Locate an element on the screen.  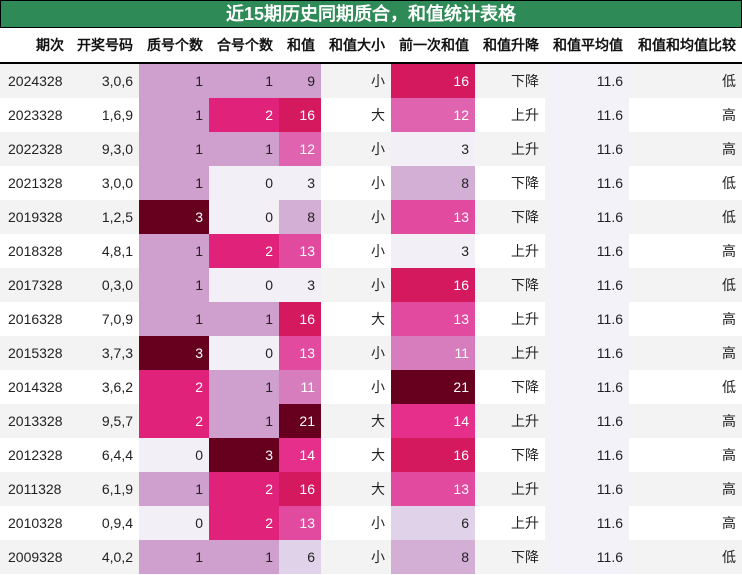
table-row: 2009328 4,0,2 1 1 6 小 8 下降 11.6 低 is located at coordinates (371, 557).